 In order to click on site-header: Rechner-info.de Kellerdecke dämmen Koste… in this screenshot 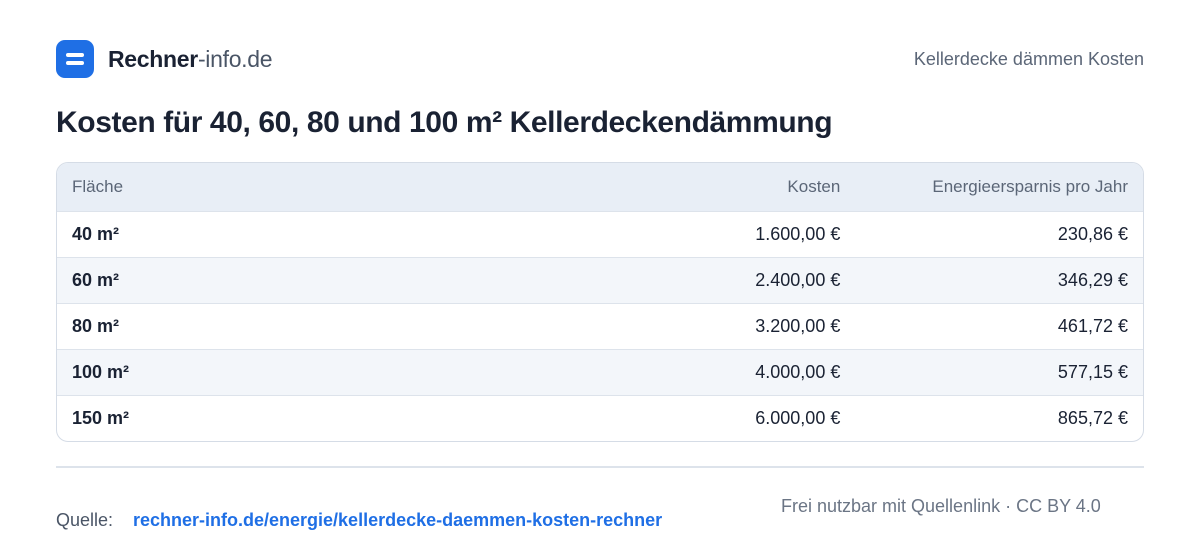, I will do `click(600, 59)`.